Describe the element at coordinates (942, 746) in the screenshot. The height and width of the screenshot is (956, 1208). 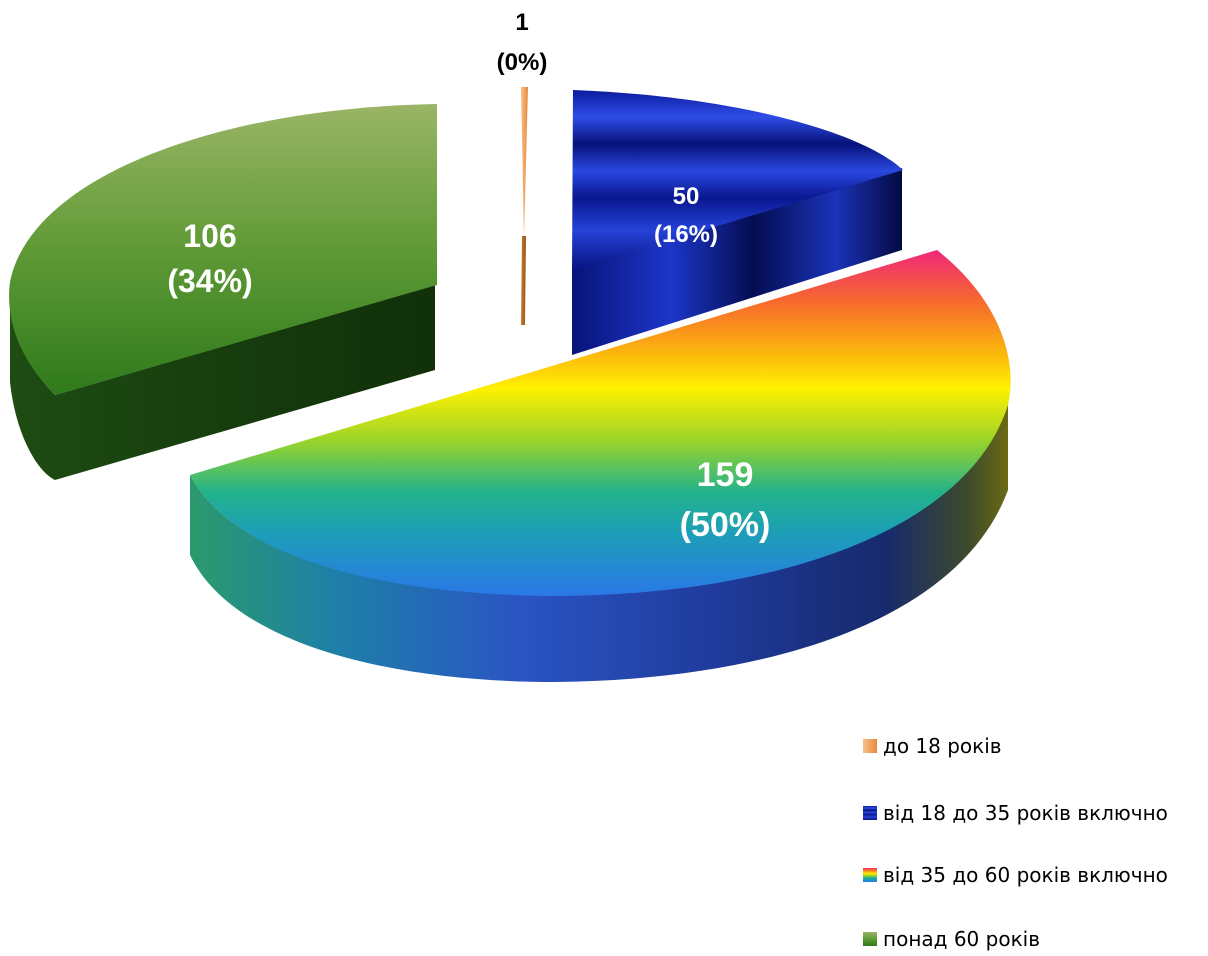
I see `legend-label-under-18: до 18 років` at that location.